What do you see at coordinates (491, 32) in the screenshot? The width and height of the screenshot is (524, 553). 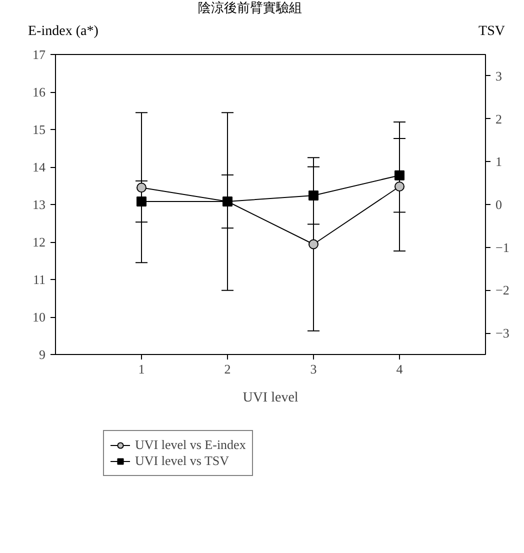 I see `y2-axis-title: TSV` at bounding box center [491, 32].